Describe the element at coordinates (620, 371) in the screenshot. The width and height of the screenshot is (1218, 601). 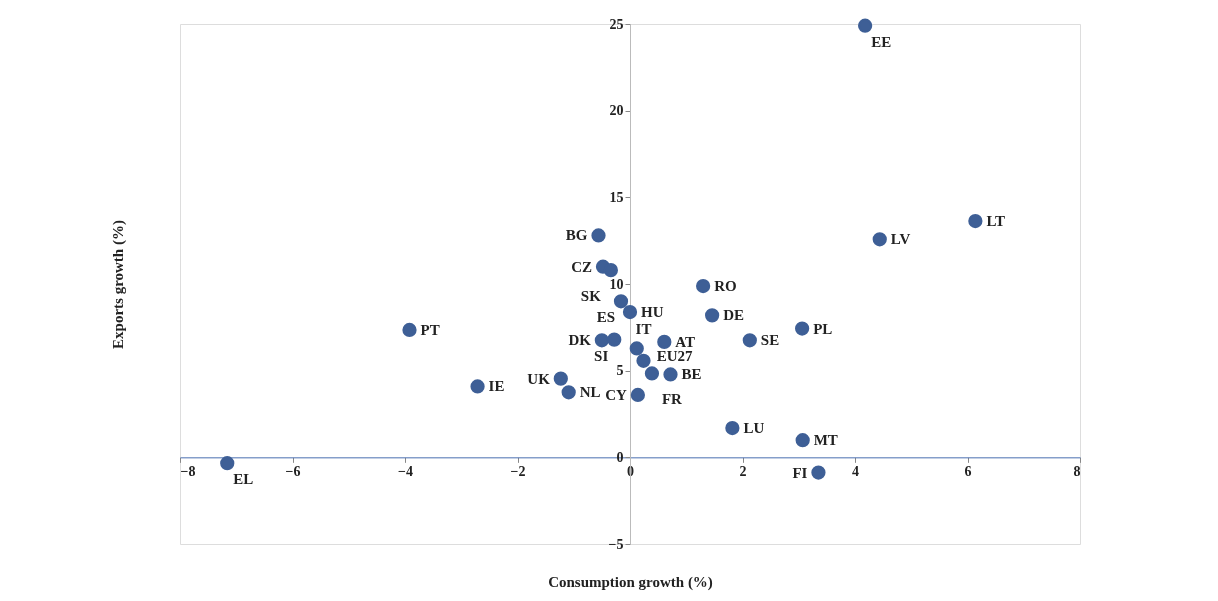
I see `y-tick-label: 5` at that location.